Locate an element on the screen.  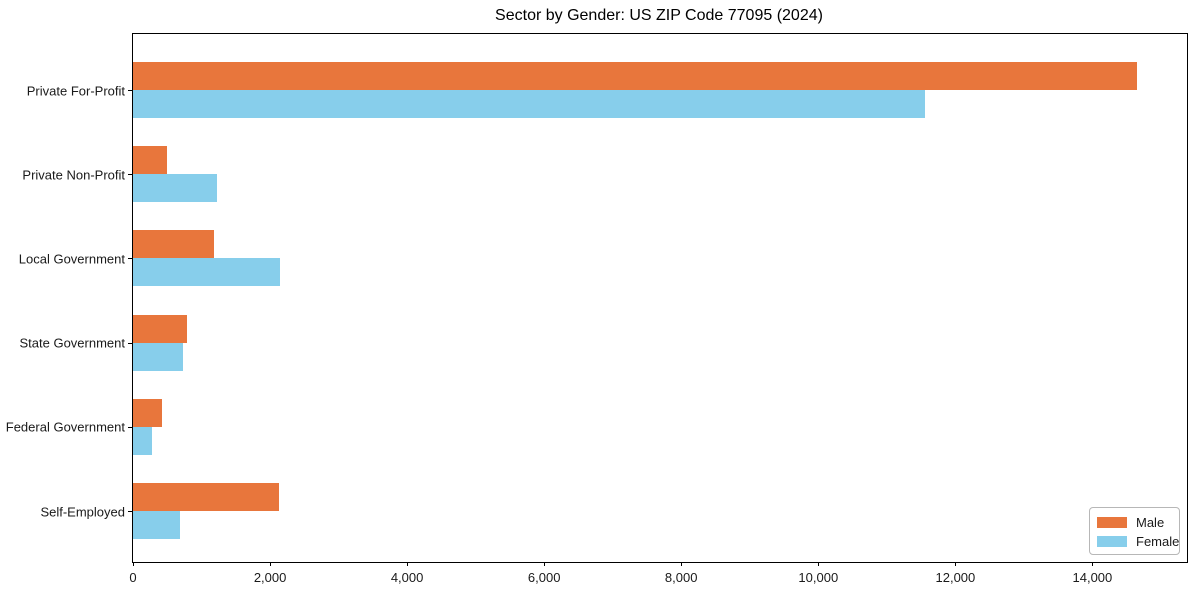
bar-male-private-non-profit is located at coordinates (150, 160).